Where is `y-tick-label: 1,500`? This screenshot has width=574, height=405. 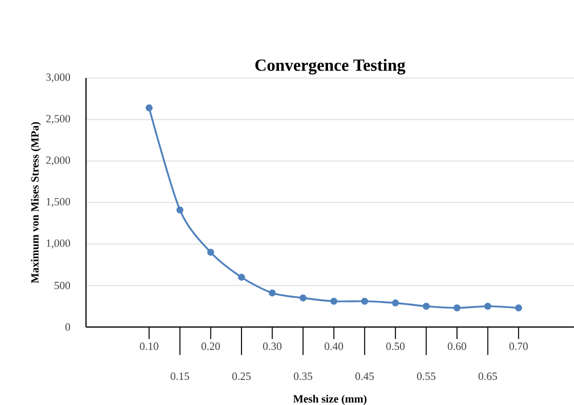 y-tick-label: 1,500 is located at coordinates (58, 202).